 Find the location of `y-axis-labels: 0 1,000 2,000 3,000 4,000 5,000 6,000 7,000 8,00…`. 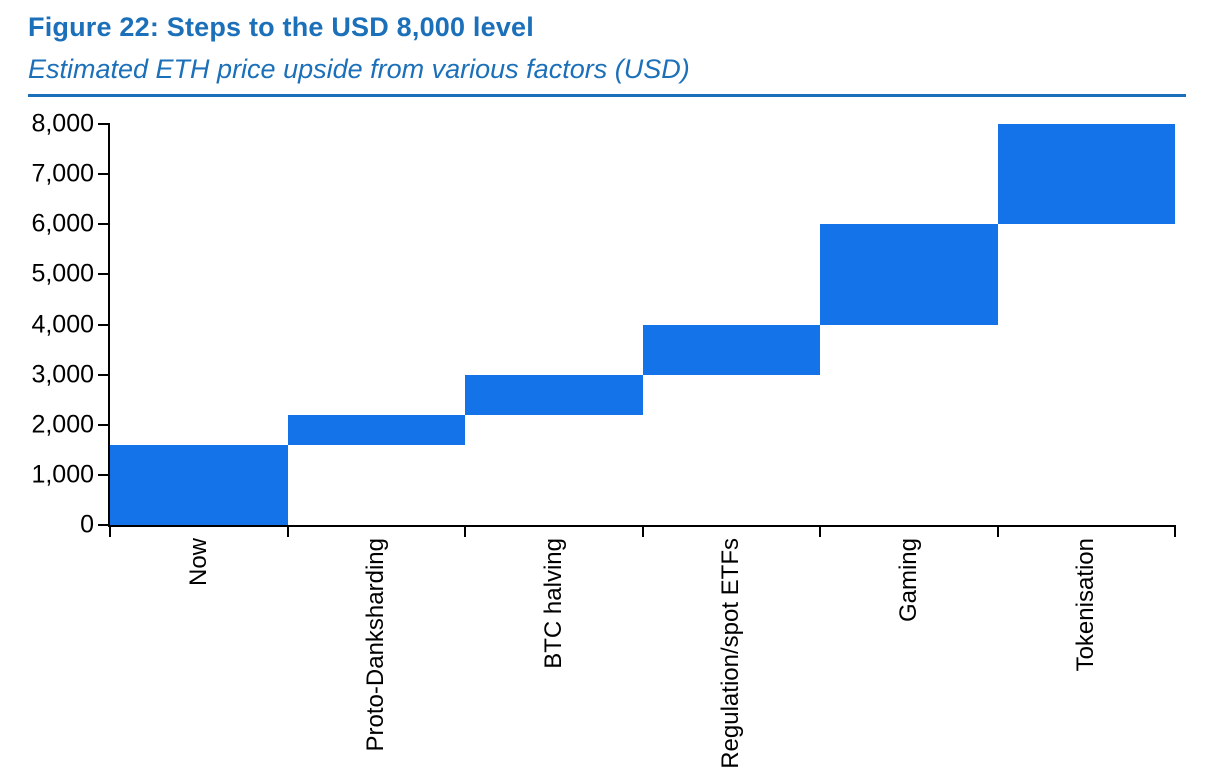

y-axis-labels: 0 1,000 2,000 3,000 4,000 5,000 6,000 7,000 8,00… is located at coordinates (47, 324).